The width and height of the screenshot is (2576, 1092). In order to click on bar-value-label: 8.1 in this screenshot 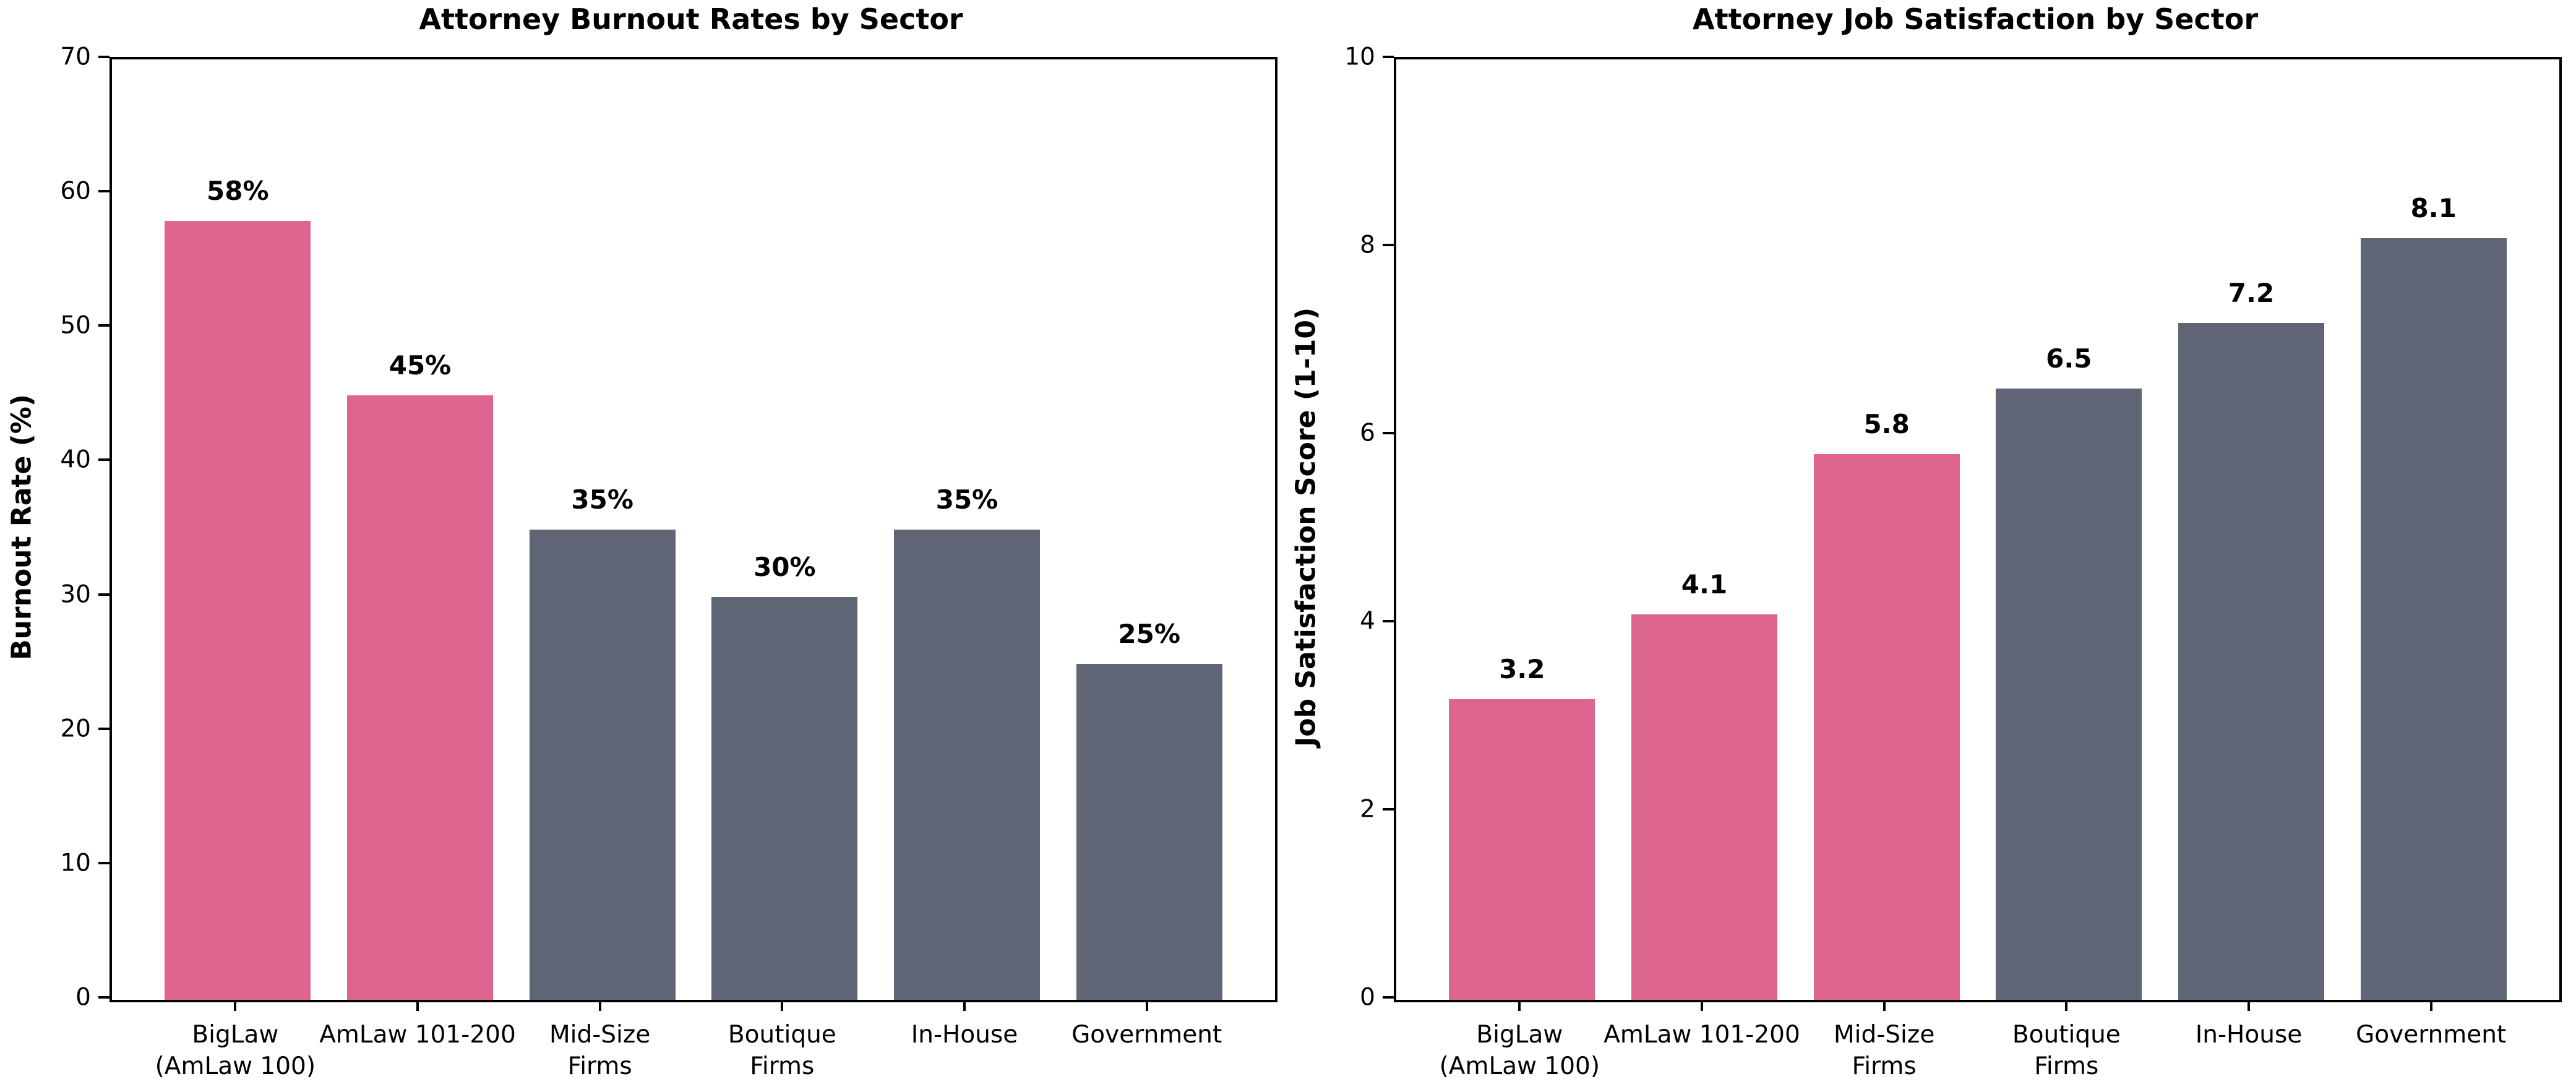, I will do `click(2433, 207)`.